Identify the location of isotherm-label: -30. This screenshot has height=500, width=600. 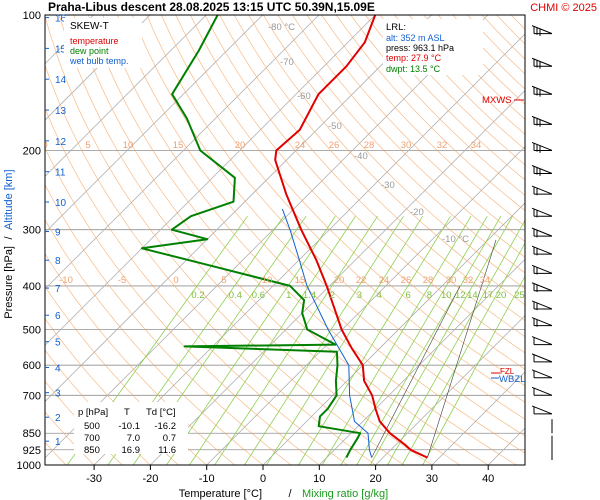
(388, 185).